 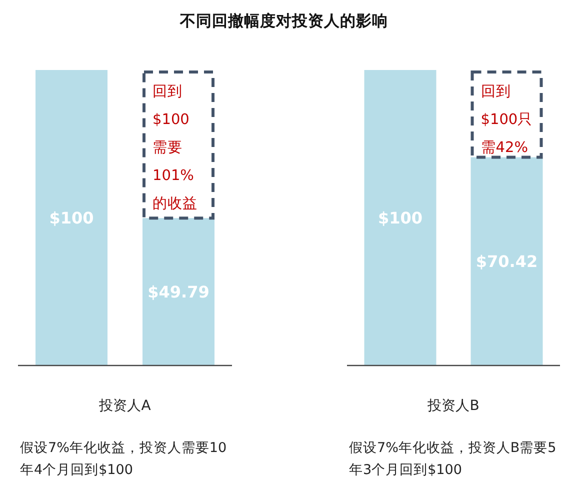 I want to click on text: 不同回撤幅度对投资人的影响, so click(x=283, y=20).